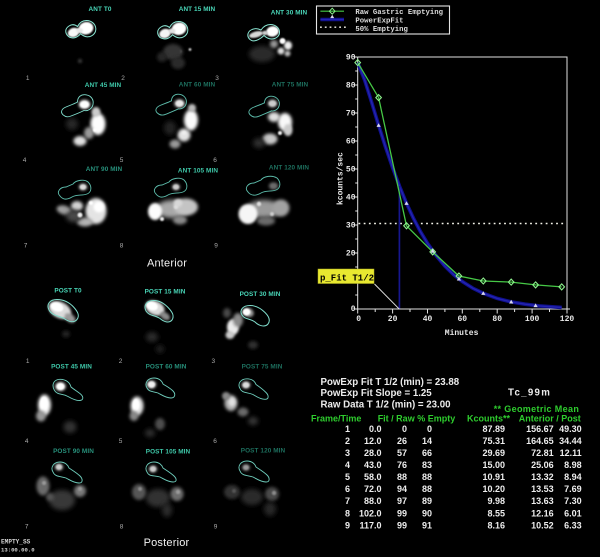  I want to click on svg-text: ANT 105 MIN, so click(198, 171).